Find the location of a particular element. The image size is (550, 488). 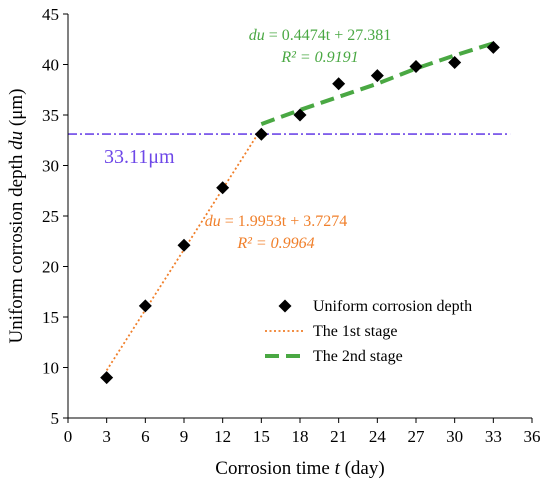

y-tick-label: 35 is located at coordinates (50, 115).